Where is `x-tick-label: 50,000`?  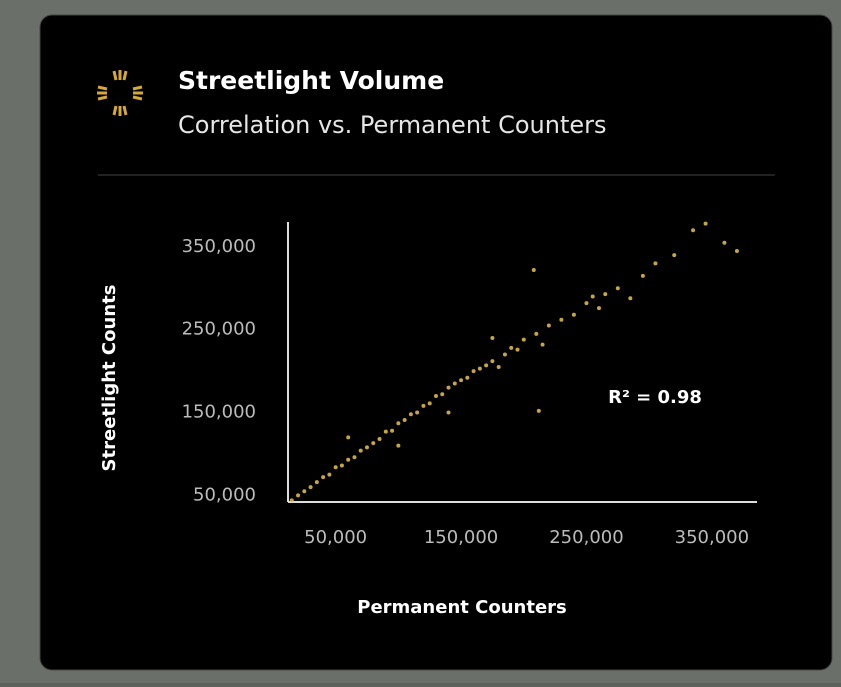
x-tick-label: 50,000 is located at coordinates (335, 537).